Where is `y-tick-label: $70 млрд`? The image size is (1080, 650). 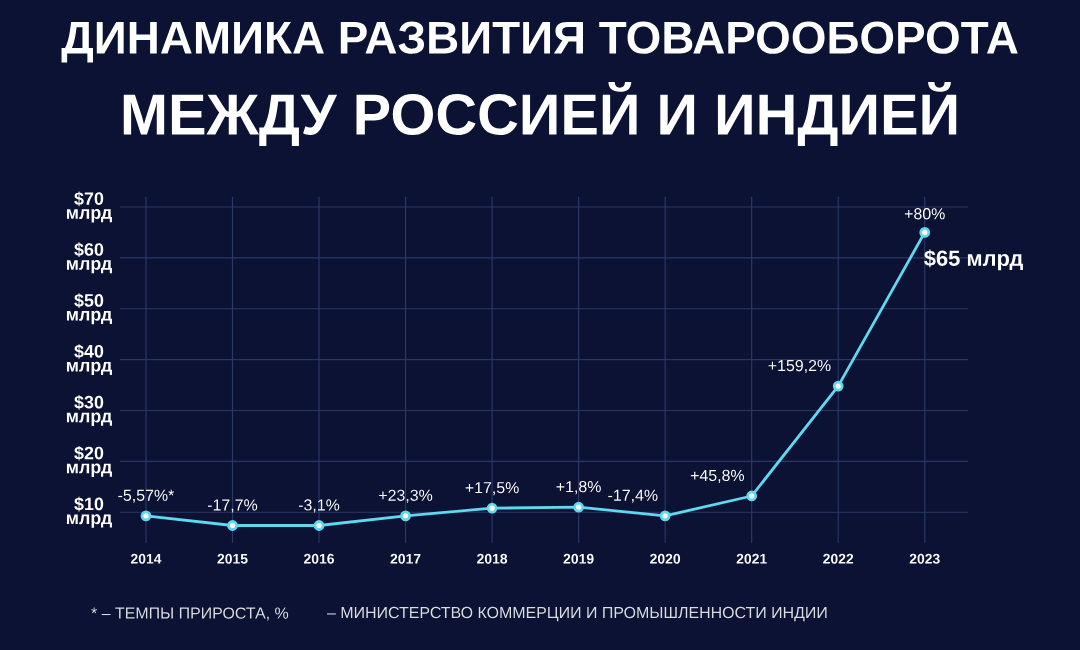 y-tick-label: $70 млрд is located at coordinates (89, 207).